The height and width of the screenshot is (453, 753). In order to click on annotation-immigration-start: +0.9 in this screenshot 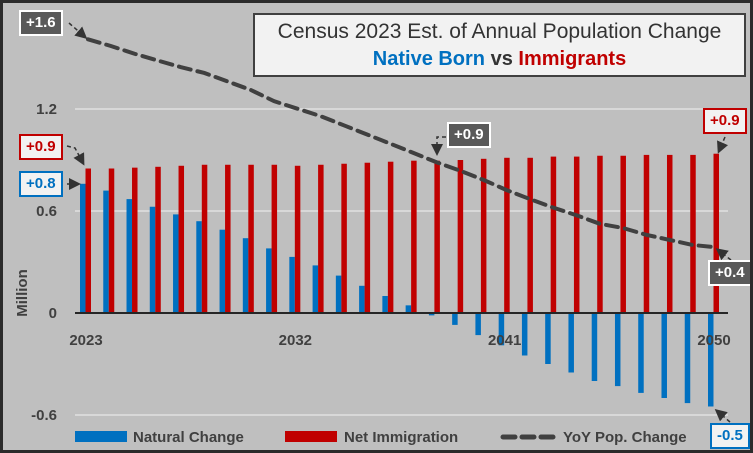, I will do `click(41, 147)`.